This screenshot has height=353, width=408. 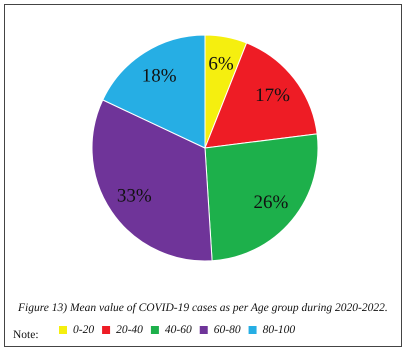 I want to click on data-label: 26%, so click(x=270, y=202).